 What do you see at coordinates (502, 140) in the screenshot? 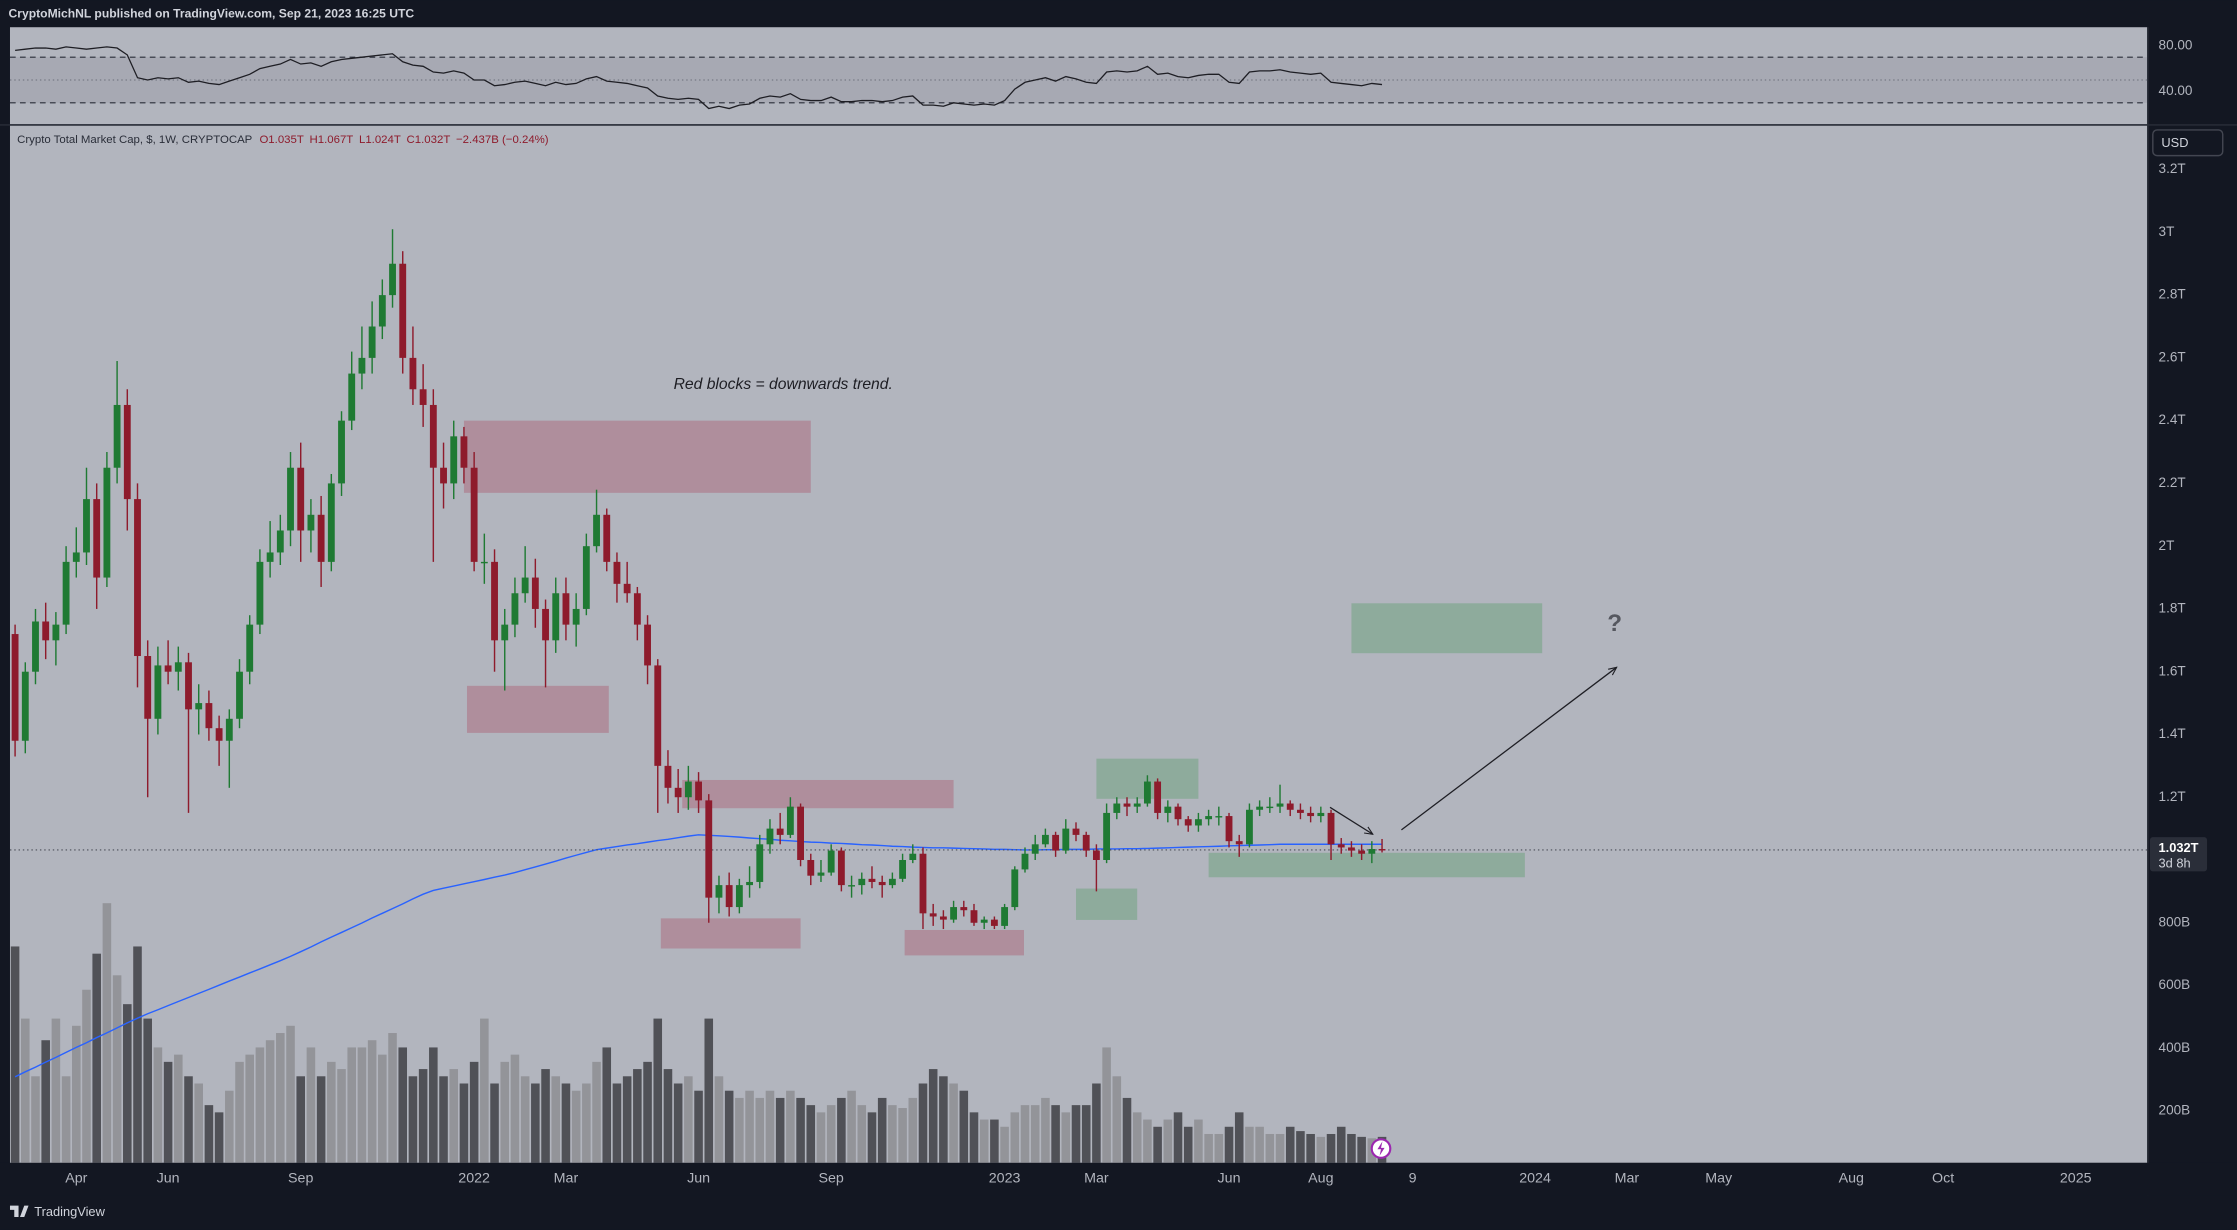
I see `ohlc-change: −2.437B (−0.24%)` at bounding box center [502, 140].